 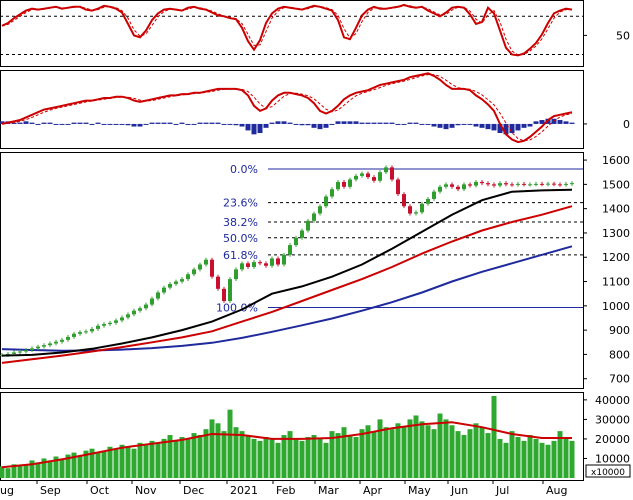 I want to click on x-axis-label: Mar, so click(x=328, y=490).